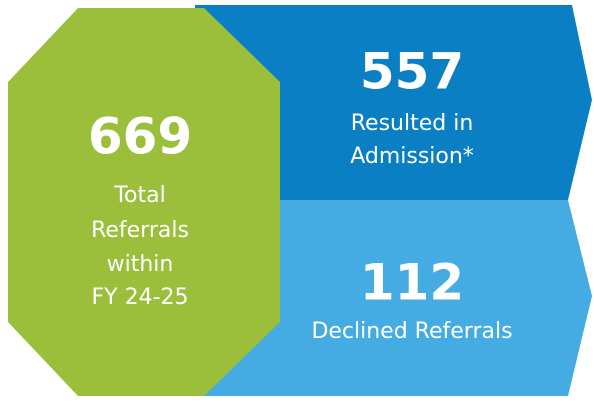  What do you see at coordinates (412, 72) in the screenshot?
I see `admission-value: 557` at bounding box center [412, 72].